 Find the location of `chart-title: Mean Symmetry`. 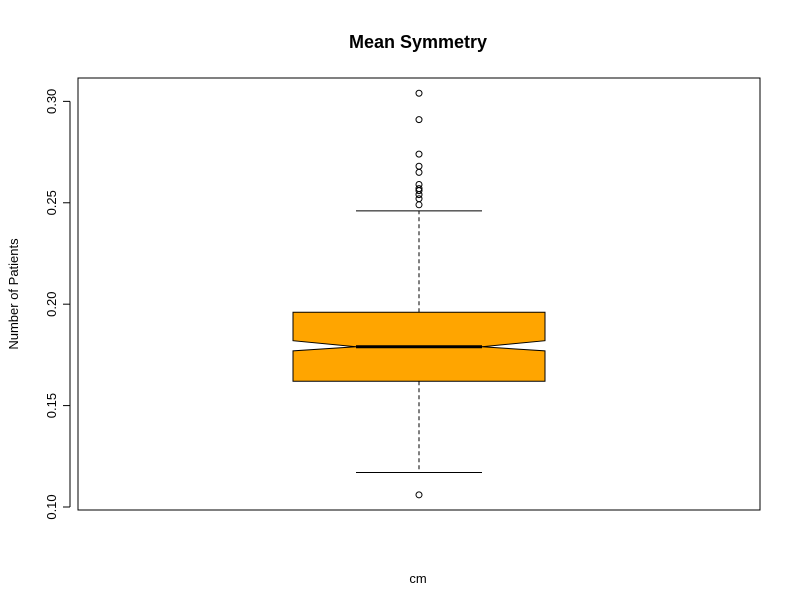

chart-title: Mean Symmetry is located at coordinates (418, 42).